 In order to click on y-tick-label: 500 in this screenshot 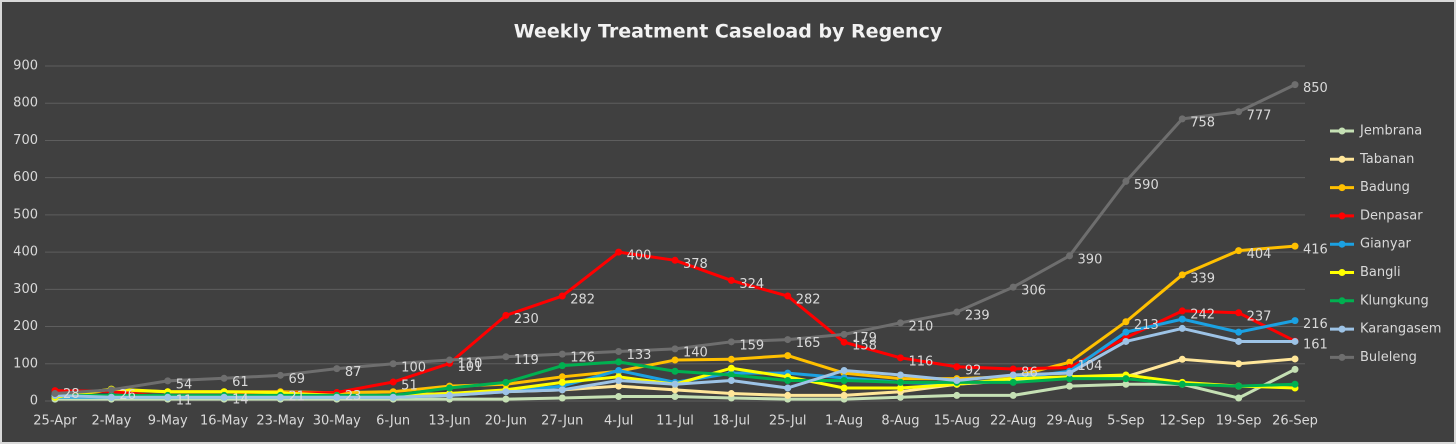, I will do `click(25, 214)`.